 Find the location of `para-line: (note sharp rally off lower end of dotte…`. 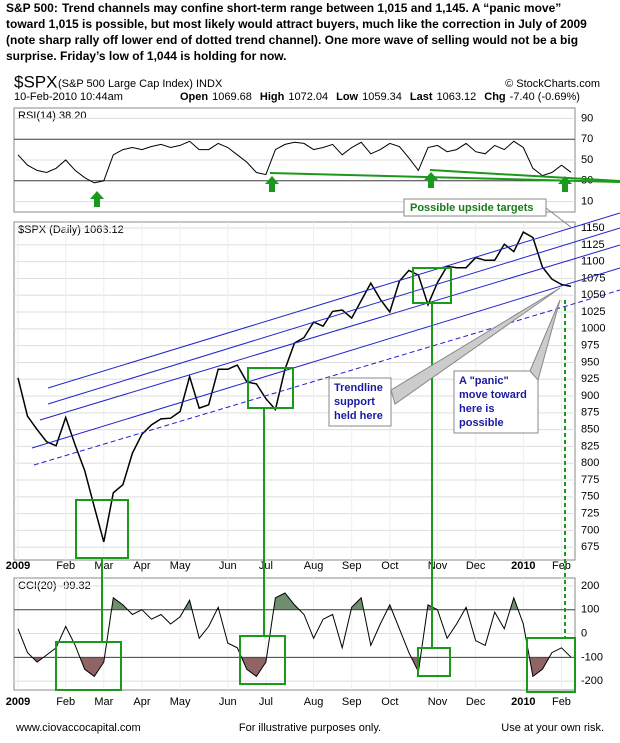

para-line: (note sharp rally off lower end of dotte… is located at coordinates (292, 40).